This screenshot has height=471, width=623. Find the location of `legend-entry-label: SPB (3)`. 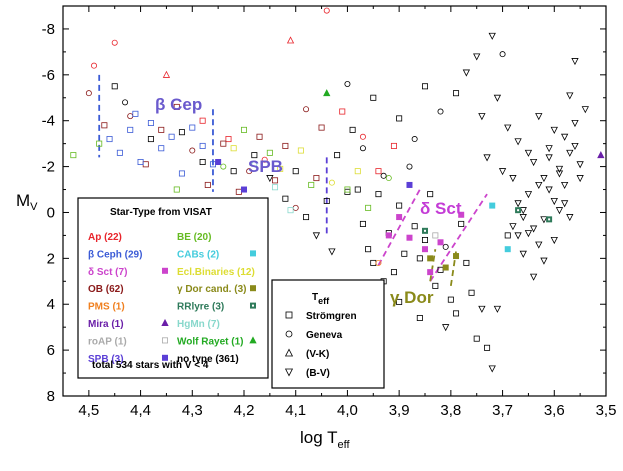

legend-entry-label: SPB (3) is located at coordinates (106, 359).